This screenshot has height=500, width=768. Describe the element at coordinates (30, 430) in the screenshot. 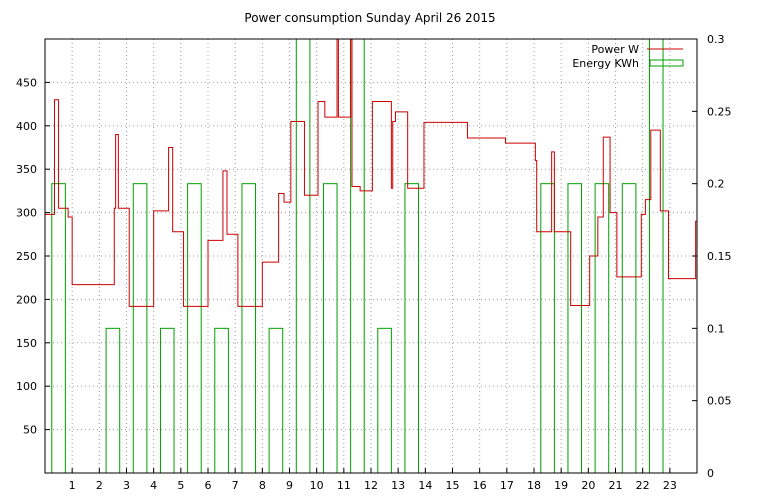

I see `y-tick-label-left: 50` at that location.